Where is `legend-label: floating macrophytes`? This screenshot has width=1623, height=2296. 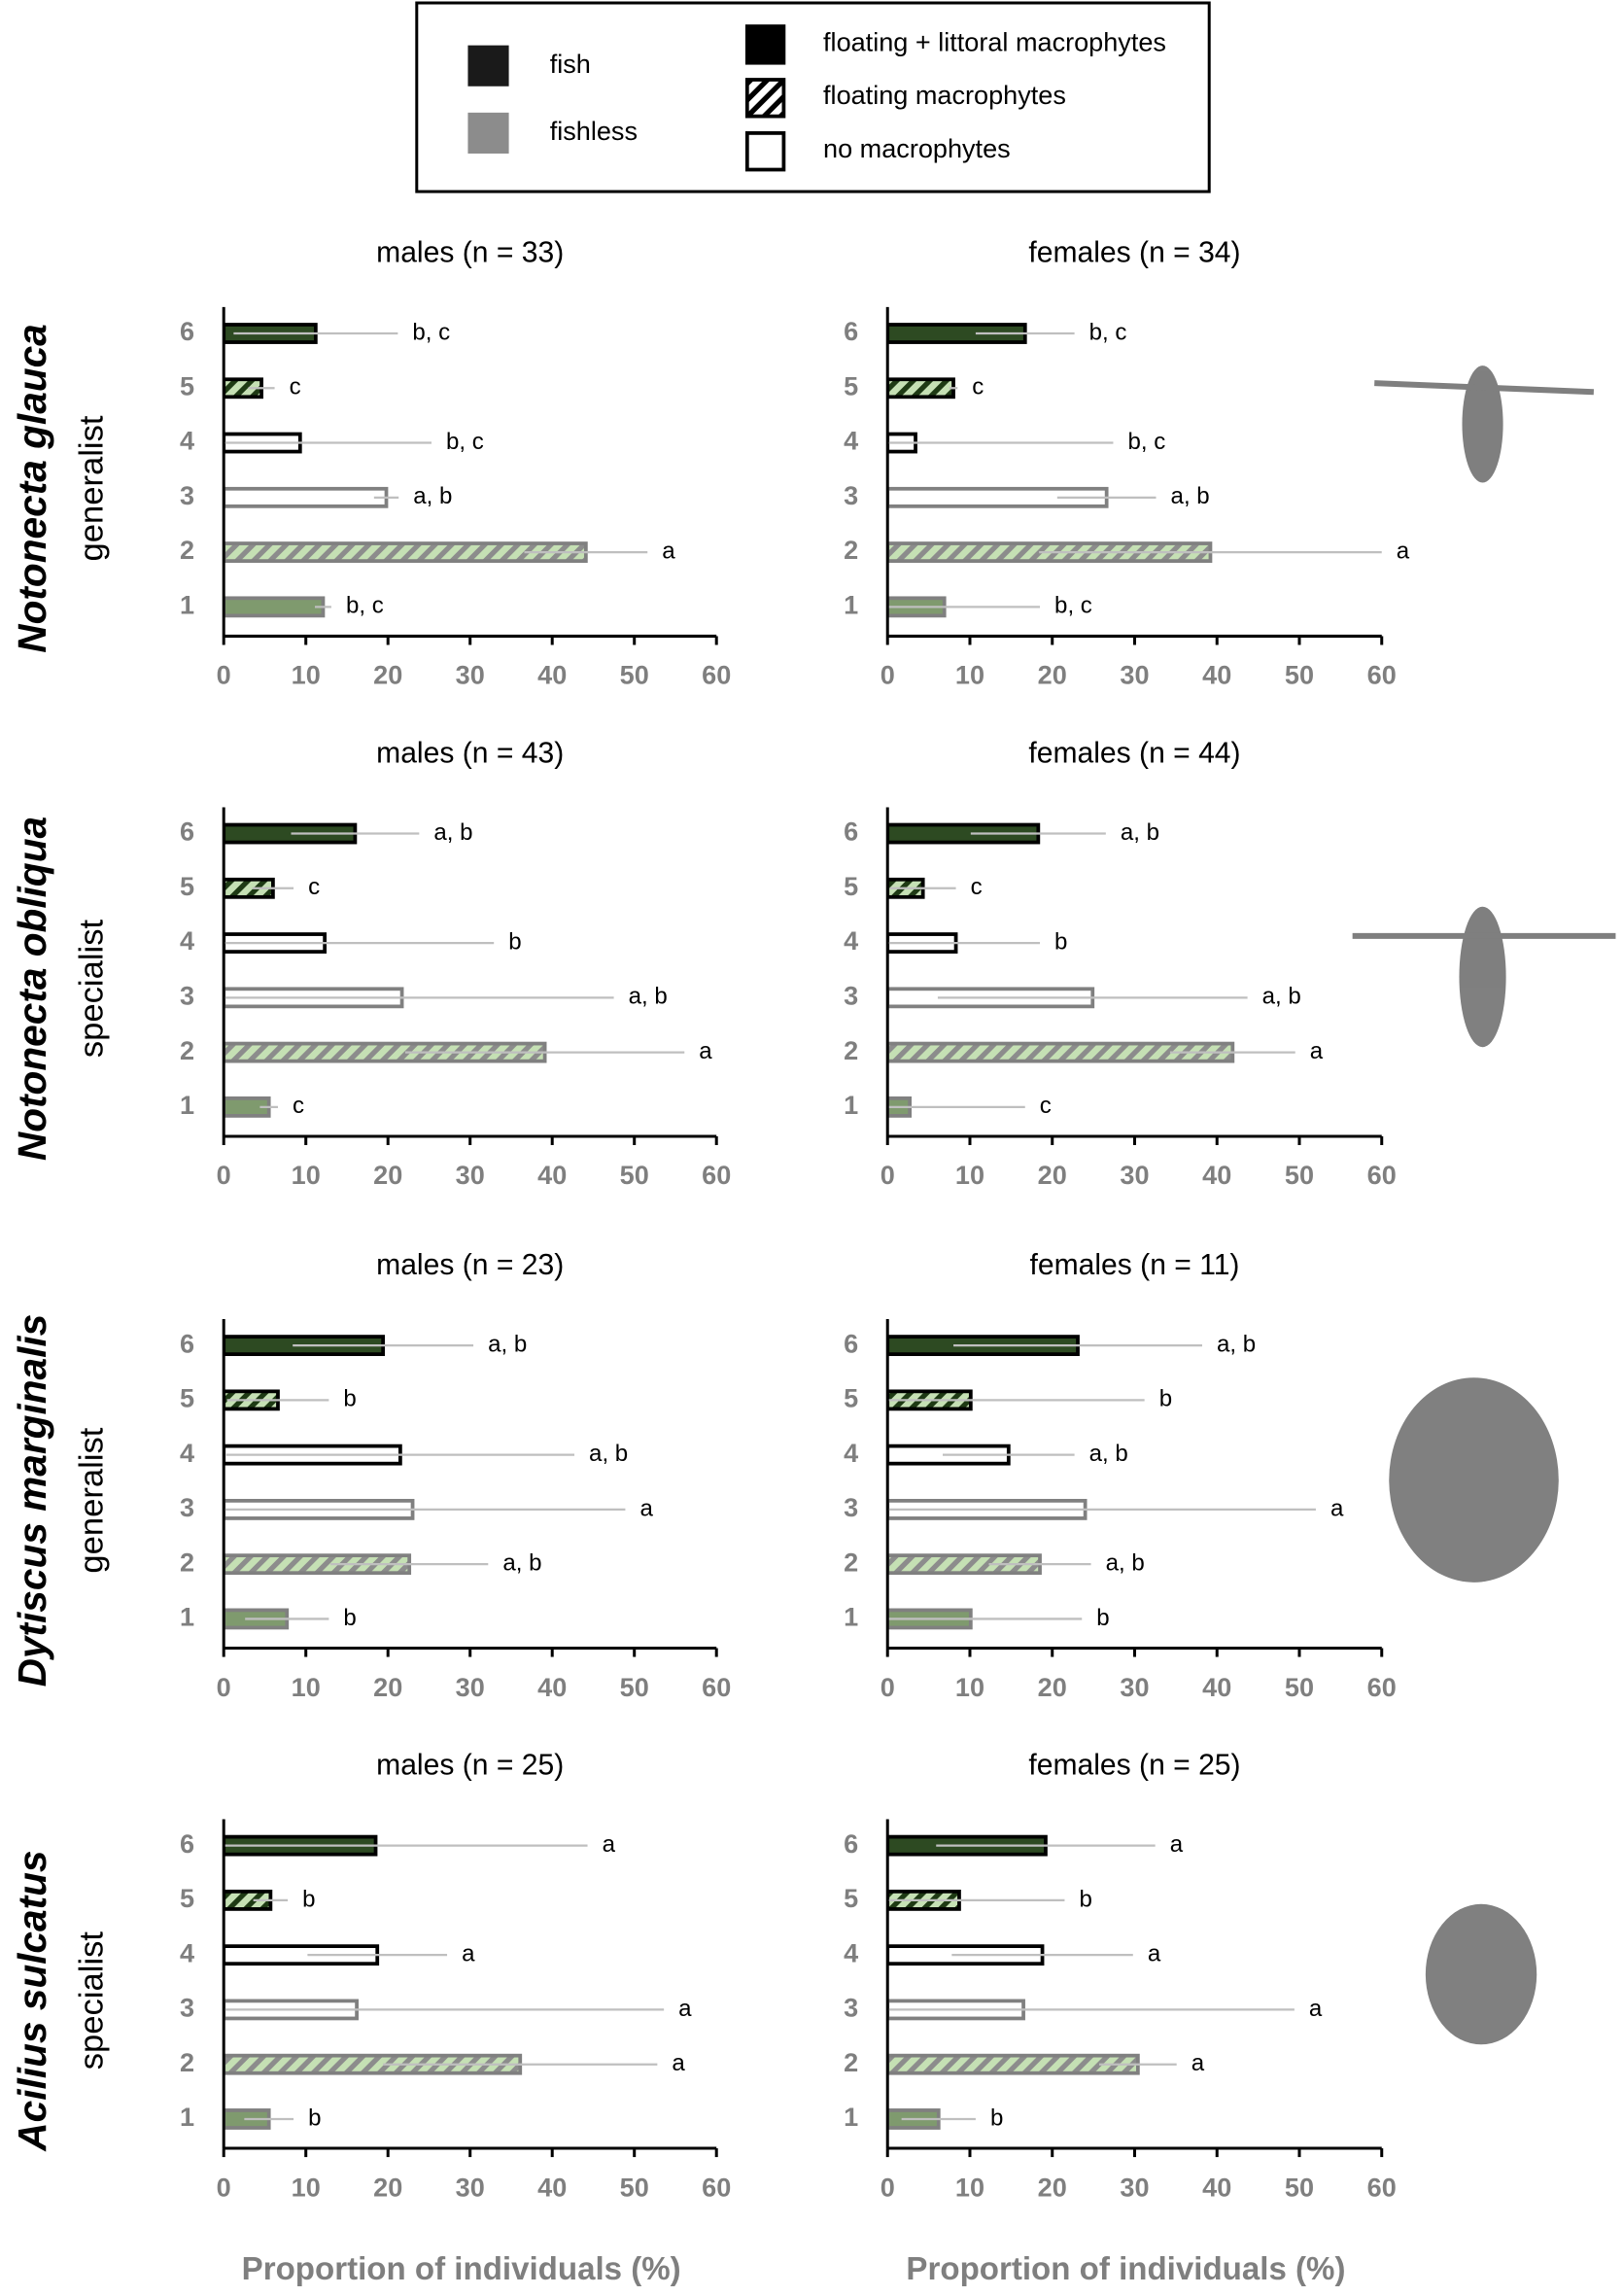 legend-label: floating macrophytes is located at coordinates (944, 95).